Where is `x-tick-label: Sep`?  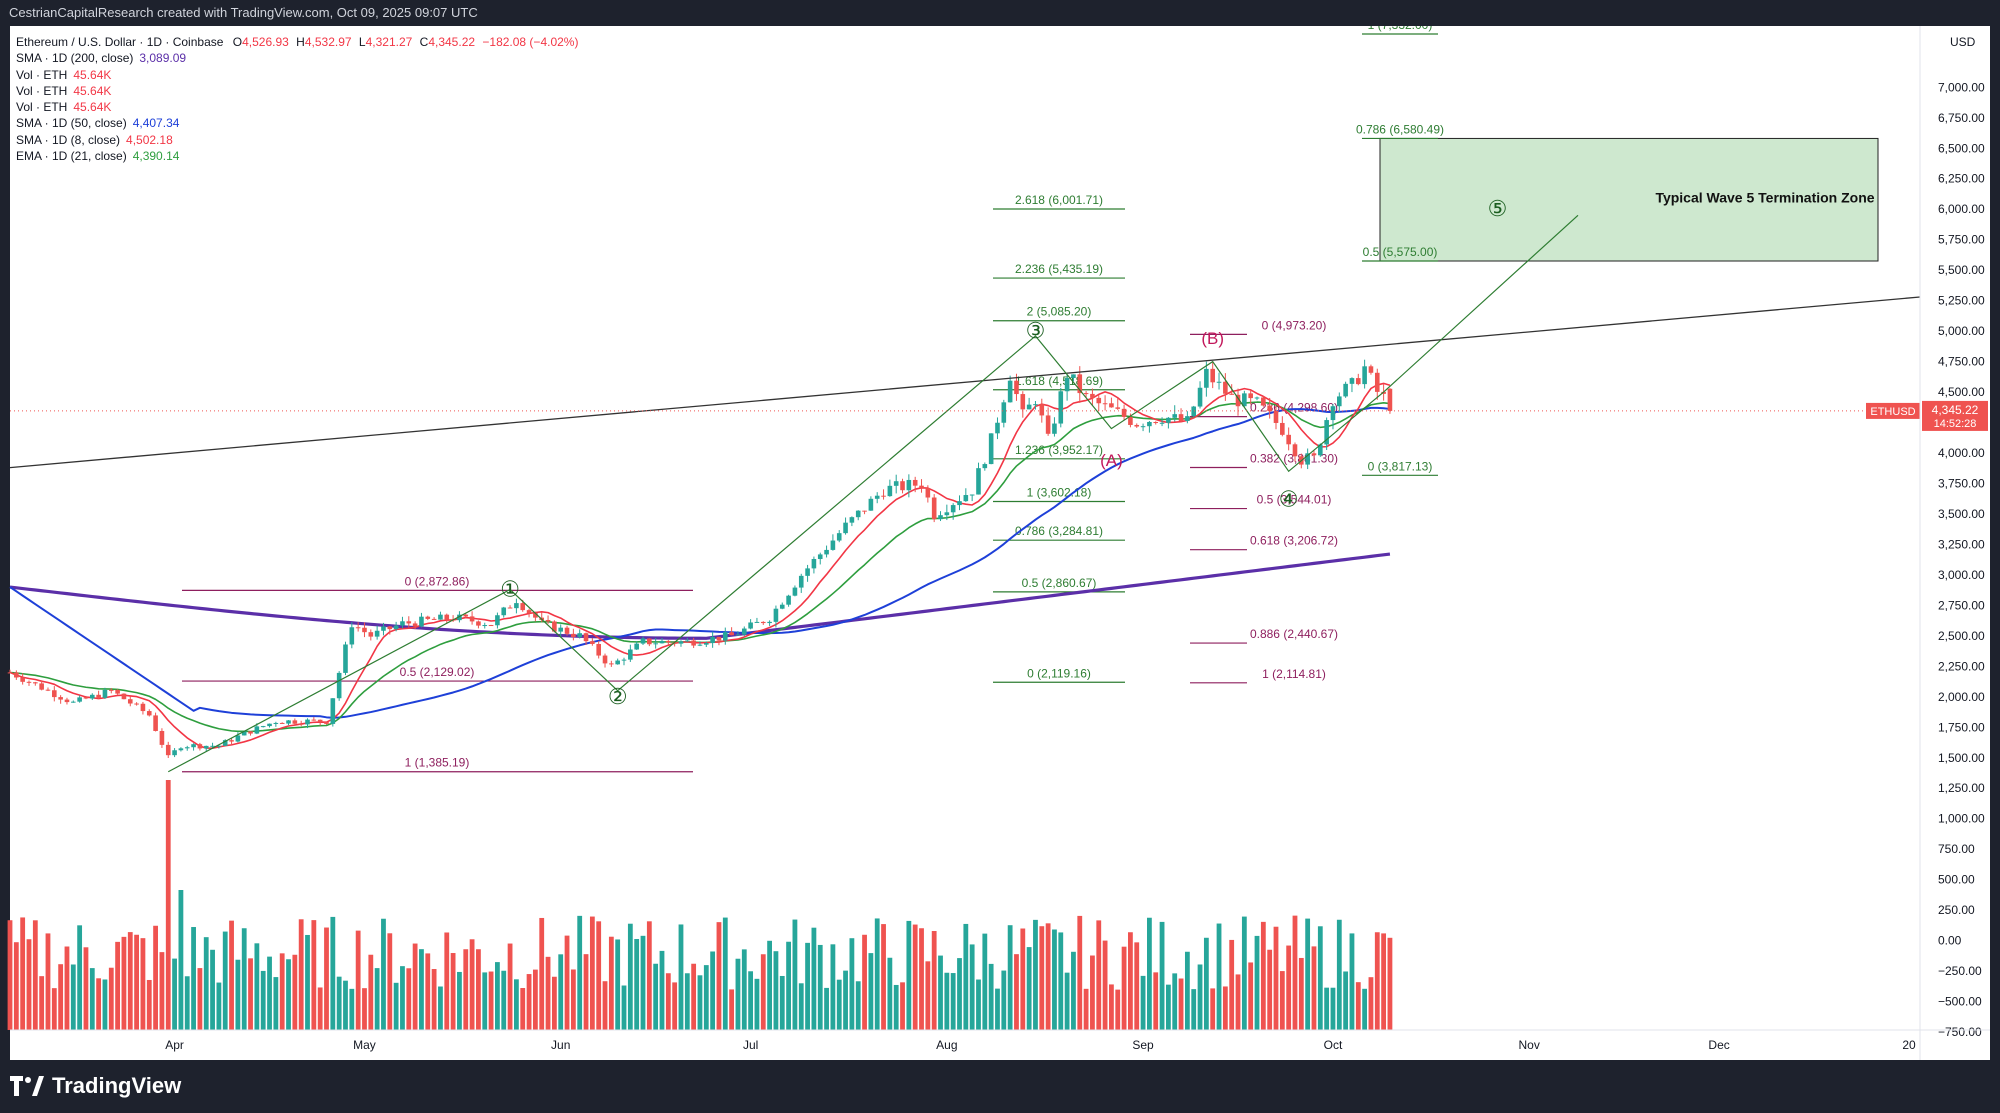 x-tick-label: Sep is located at coordinates (1143, 1045).